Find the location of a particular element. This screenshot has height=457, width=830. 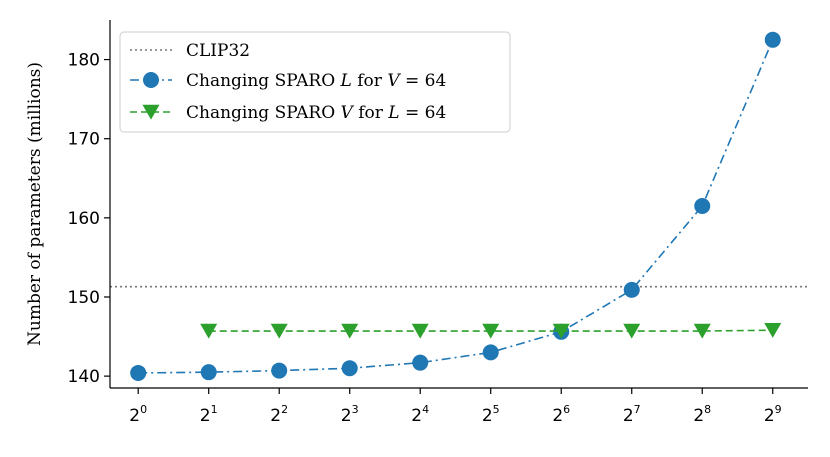

y-tick-label: 160 is located at coordinates (84, 219).